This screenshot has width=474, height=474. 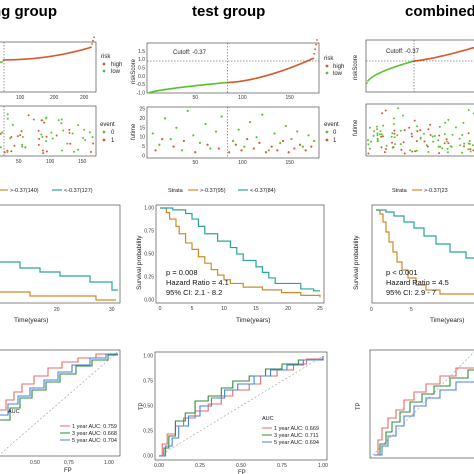 What do you see at coordinates (329, 59) in the screenshot?
I see `test-risk-legend-title: risk` at bounding box center [329, 59].